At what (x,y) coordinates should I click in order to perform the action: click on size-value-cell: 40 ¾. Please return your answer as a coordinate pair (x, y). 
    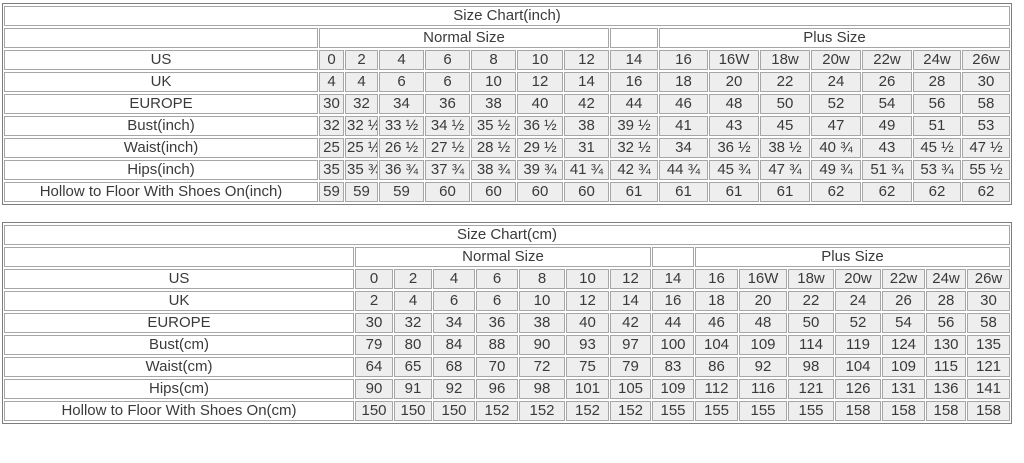
    Looking at the image, I should click on (836, 148).